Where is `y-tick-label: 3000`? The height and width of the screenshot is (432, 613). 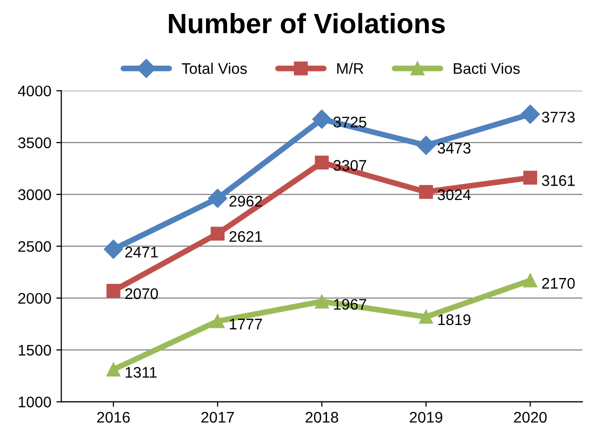
y-tick-label: 3000 is located at coordinates (34, 194).